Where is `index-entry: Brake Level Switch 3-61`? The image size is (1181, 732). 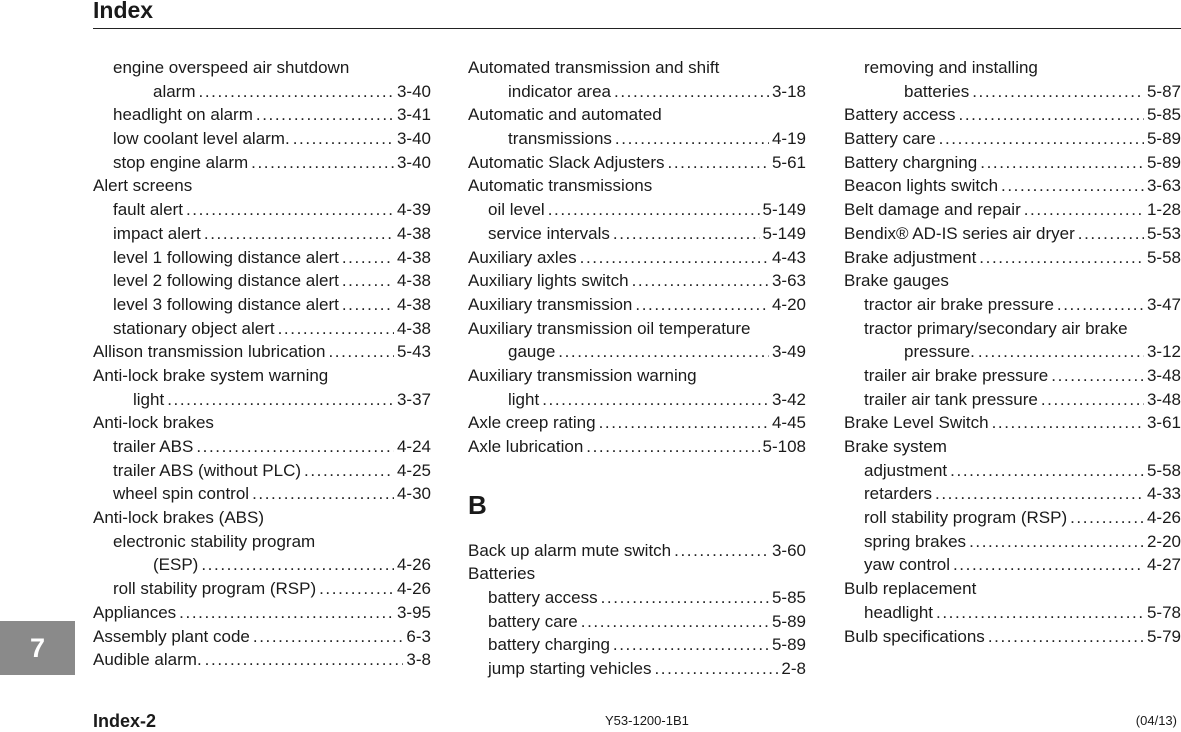
index-entry: Brake Level Switch 3-61 is located at coordinates (1012, 423).